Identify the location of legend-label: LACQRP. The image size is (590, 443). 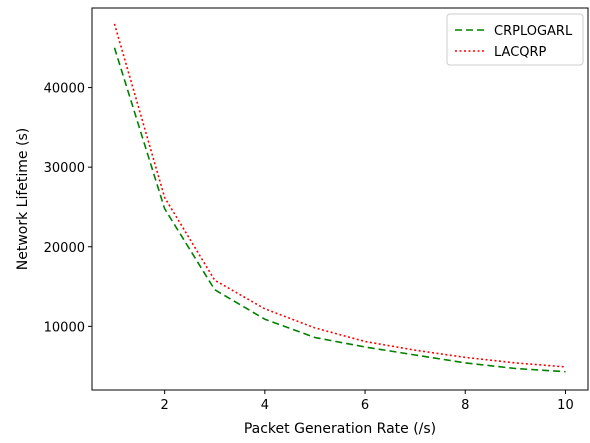
(520, 52).